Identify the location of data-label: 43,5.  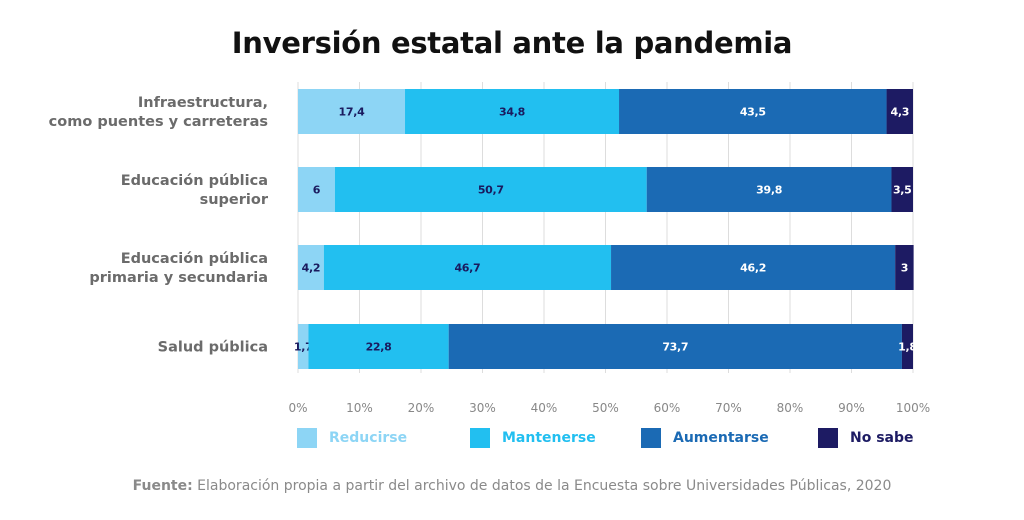
(753, 112).